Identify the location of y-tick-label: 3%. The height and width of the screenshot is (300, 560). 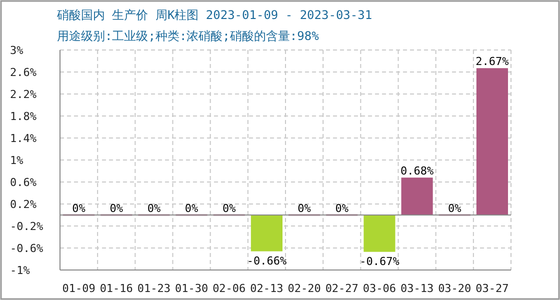
(17, 50).